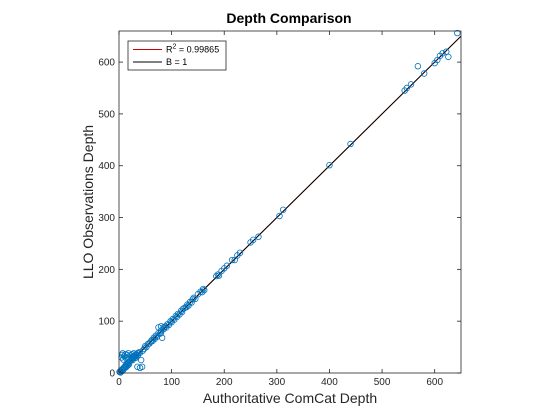  Describe the element at coordinates (106, 166) in the screenshot. I see `y-tick-label: 400` at that location.